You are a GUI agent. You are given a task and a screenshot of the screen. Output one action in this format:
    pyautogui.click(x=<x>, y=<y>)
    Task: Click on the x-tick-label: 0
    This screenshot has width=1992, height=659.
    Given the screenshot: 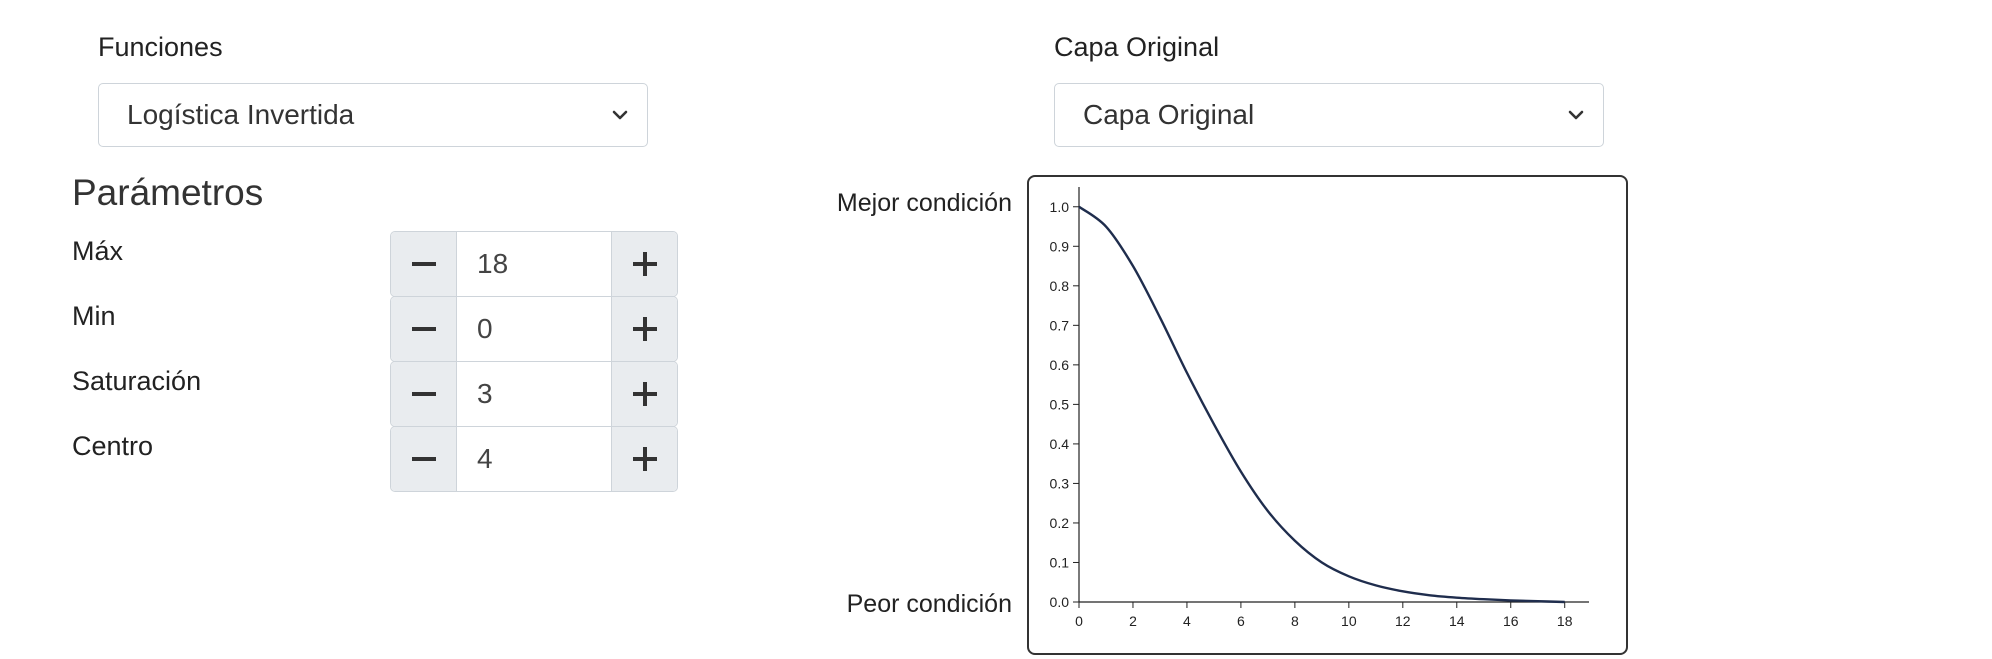 What is the action you would take?
    pyautogui.click(x=1079, y=621)
    